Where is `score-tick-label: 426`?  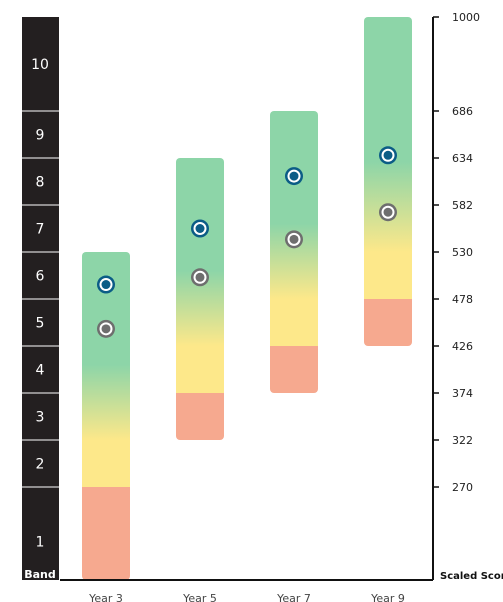
score-tick-label: 426 is located at coordinates (462, 346).